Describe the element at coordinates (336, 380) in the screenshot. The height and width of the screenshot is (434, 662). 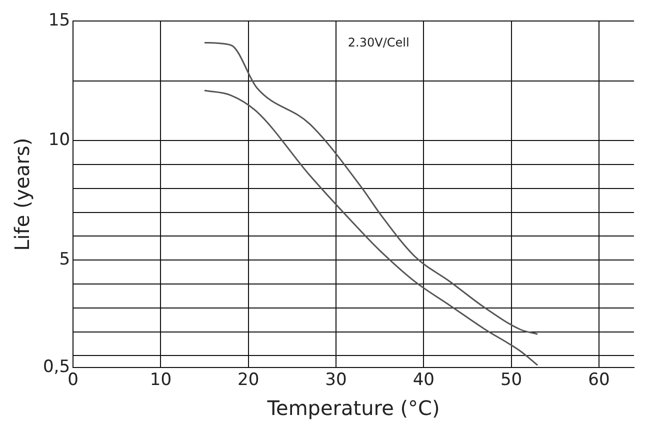
I see `x-tick-label: 30` at that location.